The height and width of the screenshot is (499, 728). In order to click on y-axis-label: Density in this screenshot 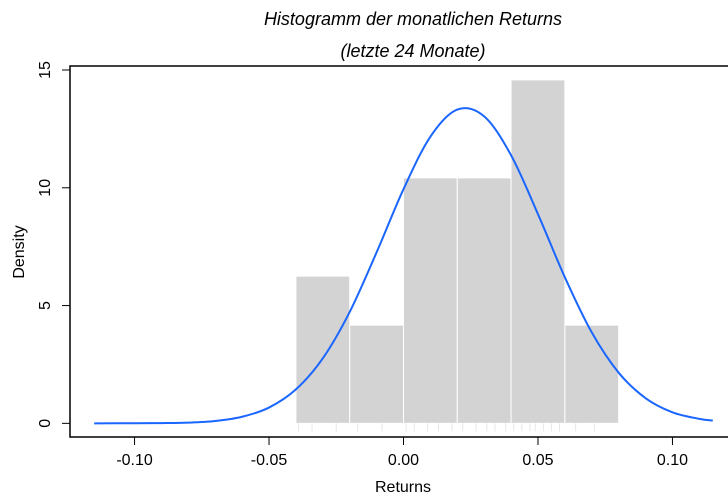, I will do `click(19, 251)`.